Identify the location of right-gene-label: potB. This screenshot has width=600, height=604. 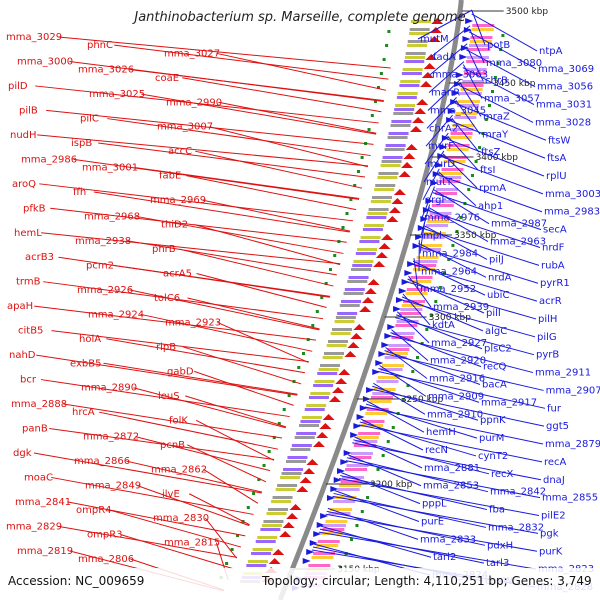
(498, 45).